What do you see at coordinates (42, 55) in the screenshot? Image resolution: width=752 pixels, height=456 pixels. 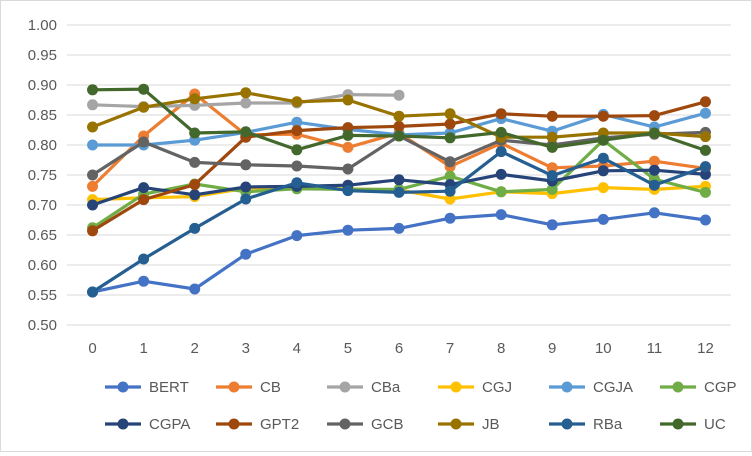 I see `y-tick-label: 0.95` at bounding box center [42, 55].